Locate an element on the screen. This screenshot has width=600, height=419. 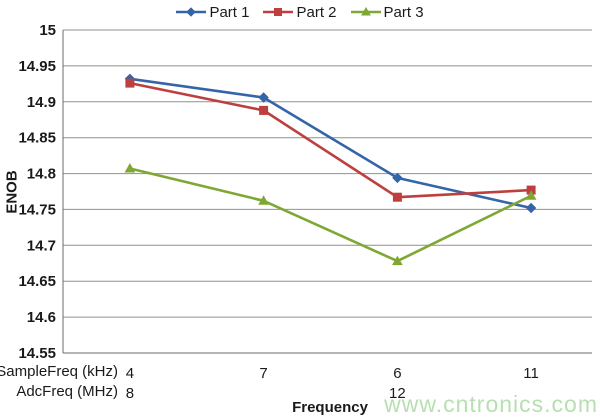
legend-marker-diamond-icon is located at coordinates (191, 12).